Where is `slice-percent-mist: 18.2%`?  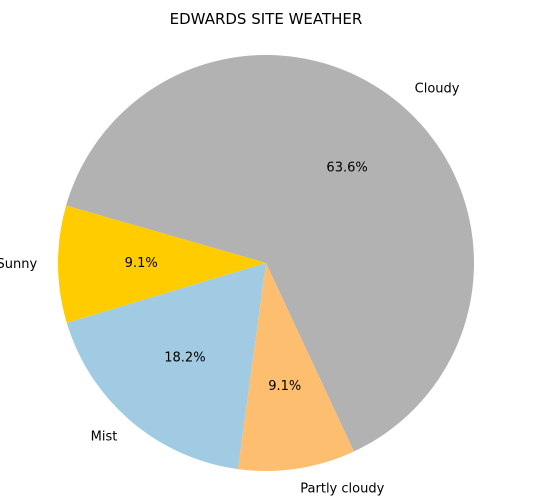 slice-percent-mist: 18.2% is located at coordinates (184, 357).